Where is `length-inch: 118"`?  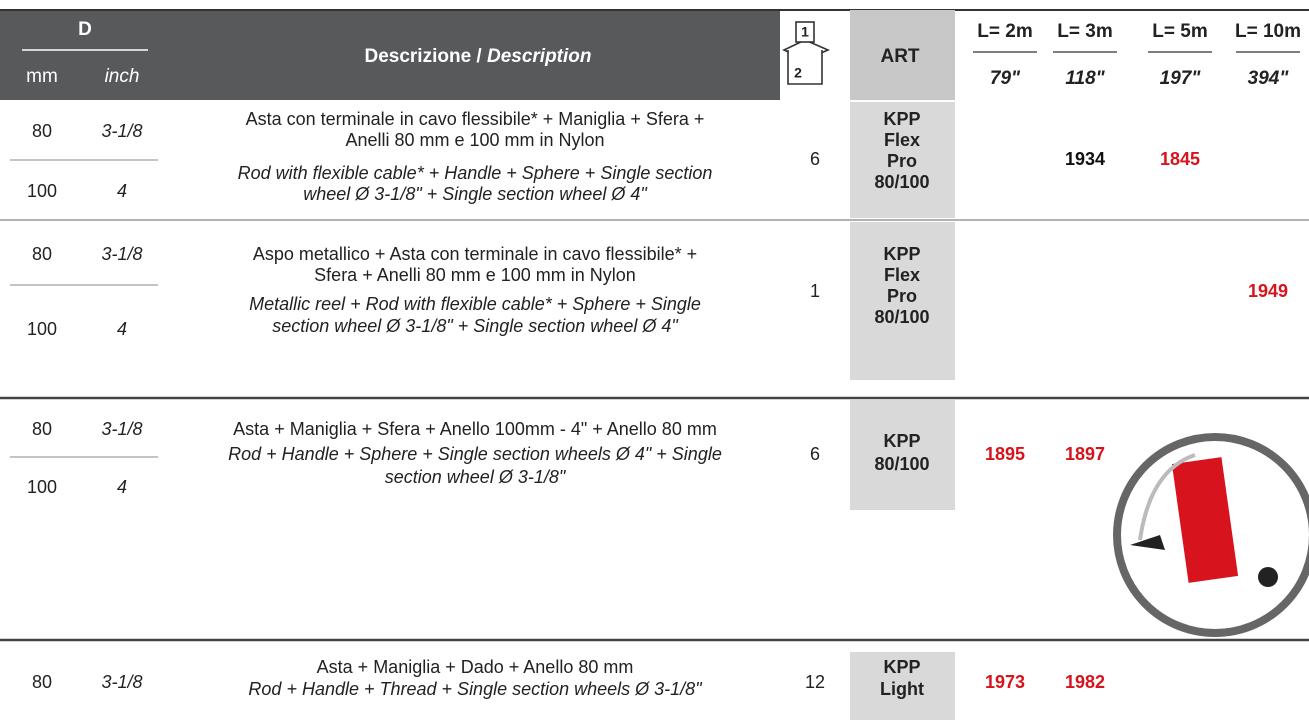 length-inch: 118" is located at coordinates (1085, 78).